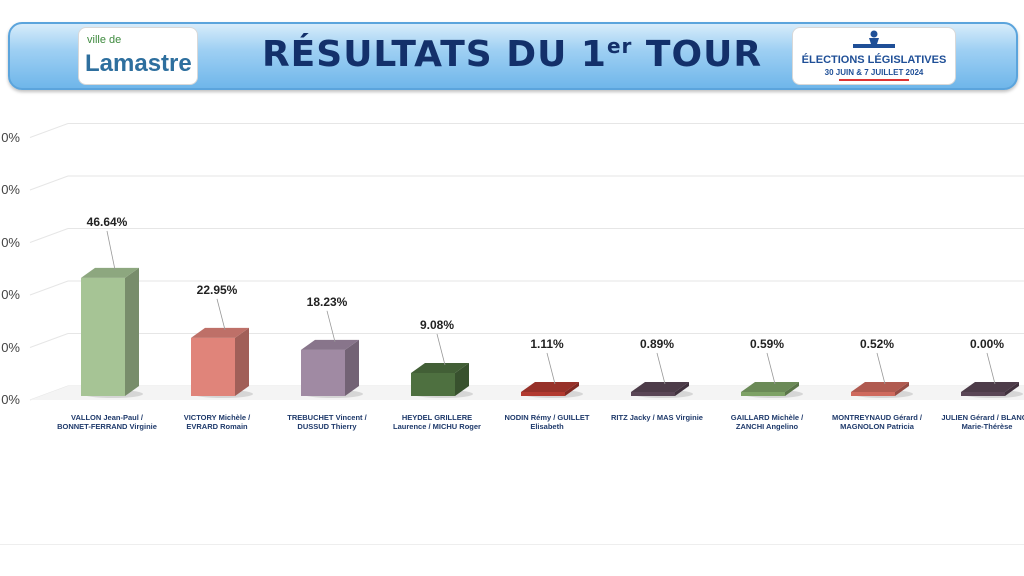 This screenshot has width=1024, height=576. I want to click on data-label: 0.00%, so click(987, 344).